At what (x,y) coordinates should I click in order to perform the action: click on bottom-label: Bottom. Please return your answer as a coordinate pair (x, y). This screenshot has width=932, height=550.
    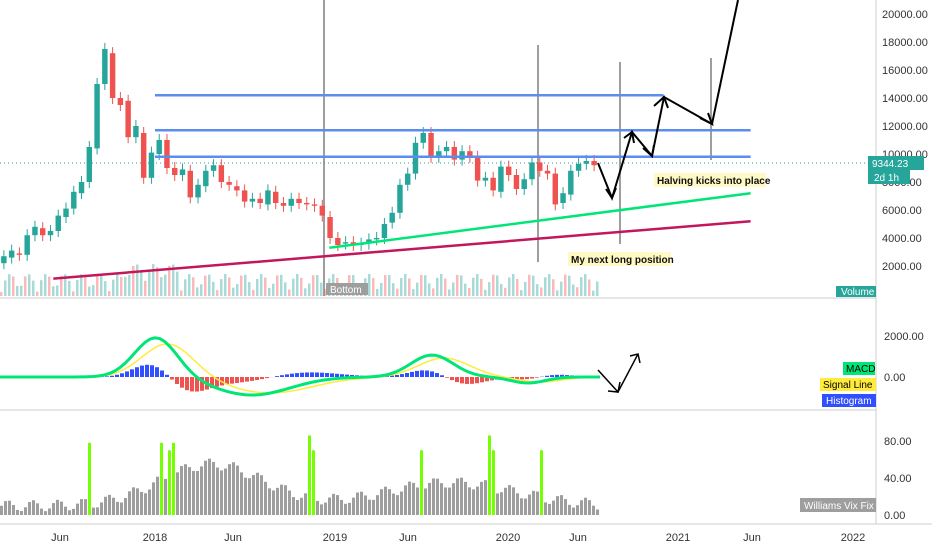
    Looking at the image, I should click on (346, 290).